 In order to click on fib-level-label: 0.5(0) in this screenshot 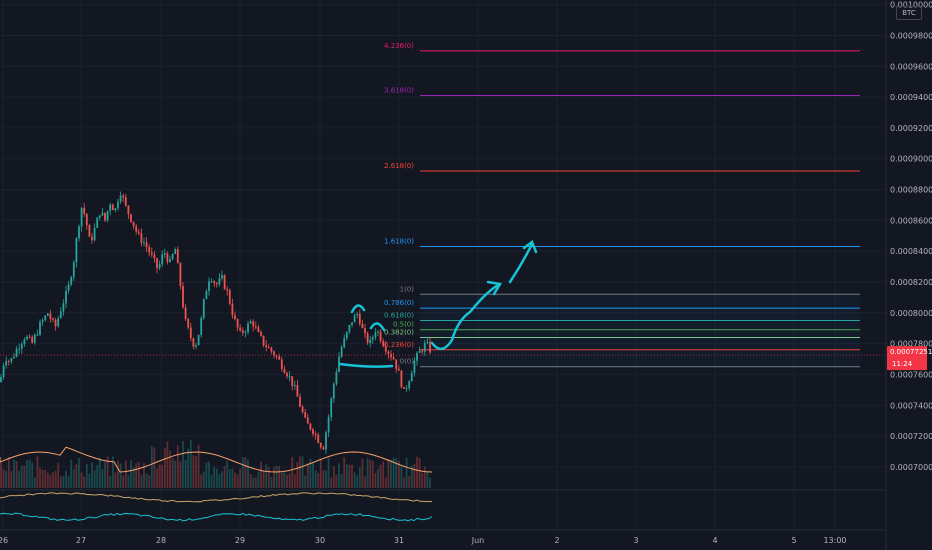, I will do `click(403, 325)`.